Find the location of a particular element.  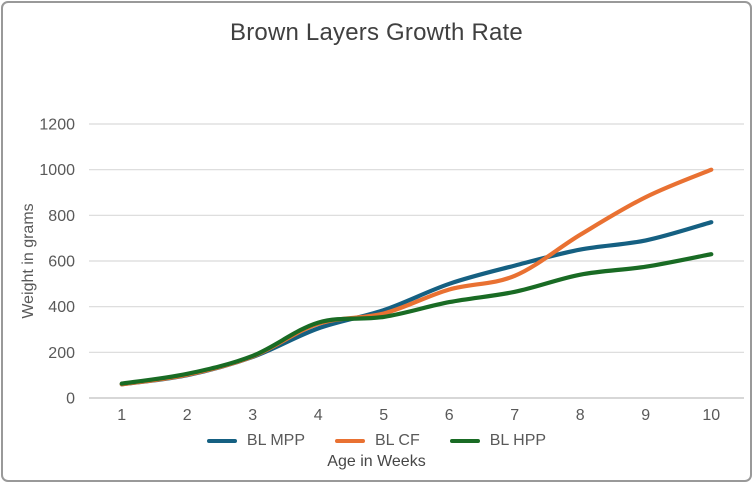

x-tick-label-7: 7 is located at coordinates (514, 415).